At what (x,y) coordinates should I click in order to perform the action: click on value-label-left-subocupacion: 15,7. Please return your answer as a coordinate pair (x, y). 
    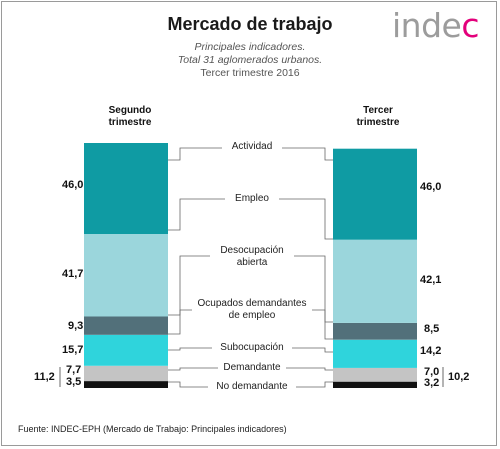
    Looking at the image, I should click on (73, 350).